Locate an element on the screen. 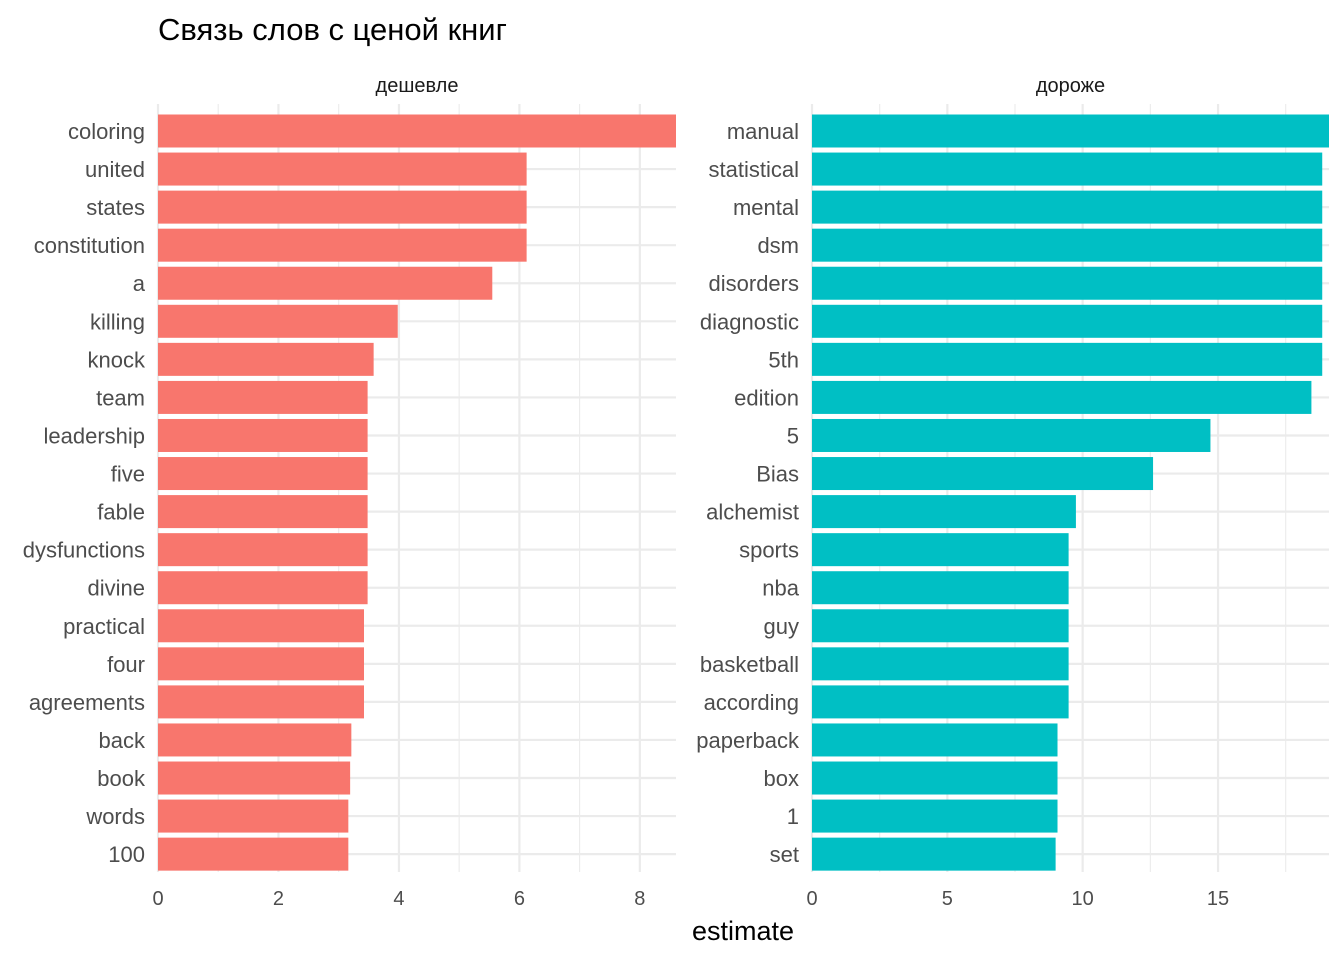  bar-words is located at coordinates (253, 816).